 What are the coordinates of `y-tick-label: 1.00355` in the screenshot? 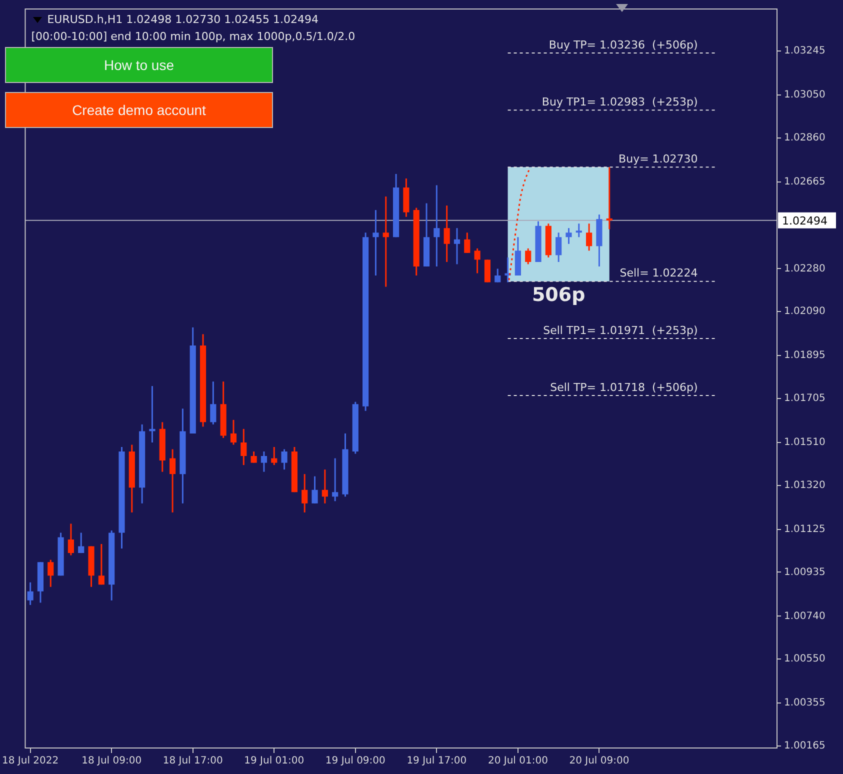 It's located at (805, 703).